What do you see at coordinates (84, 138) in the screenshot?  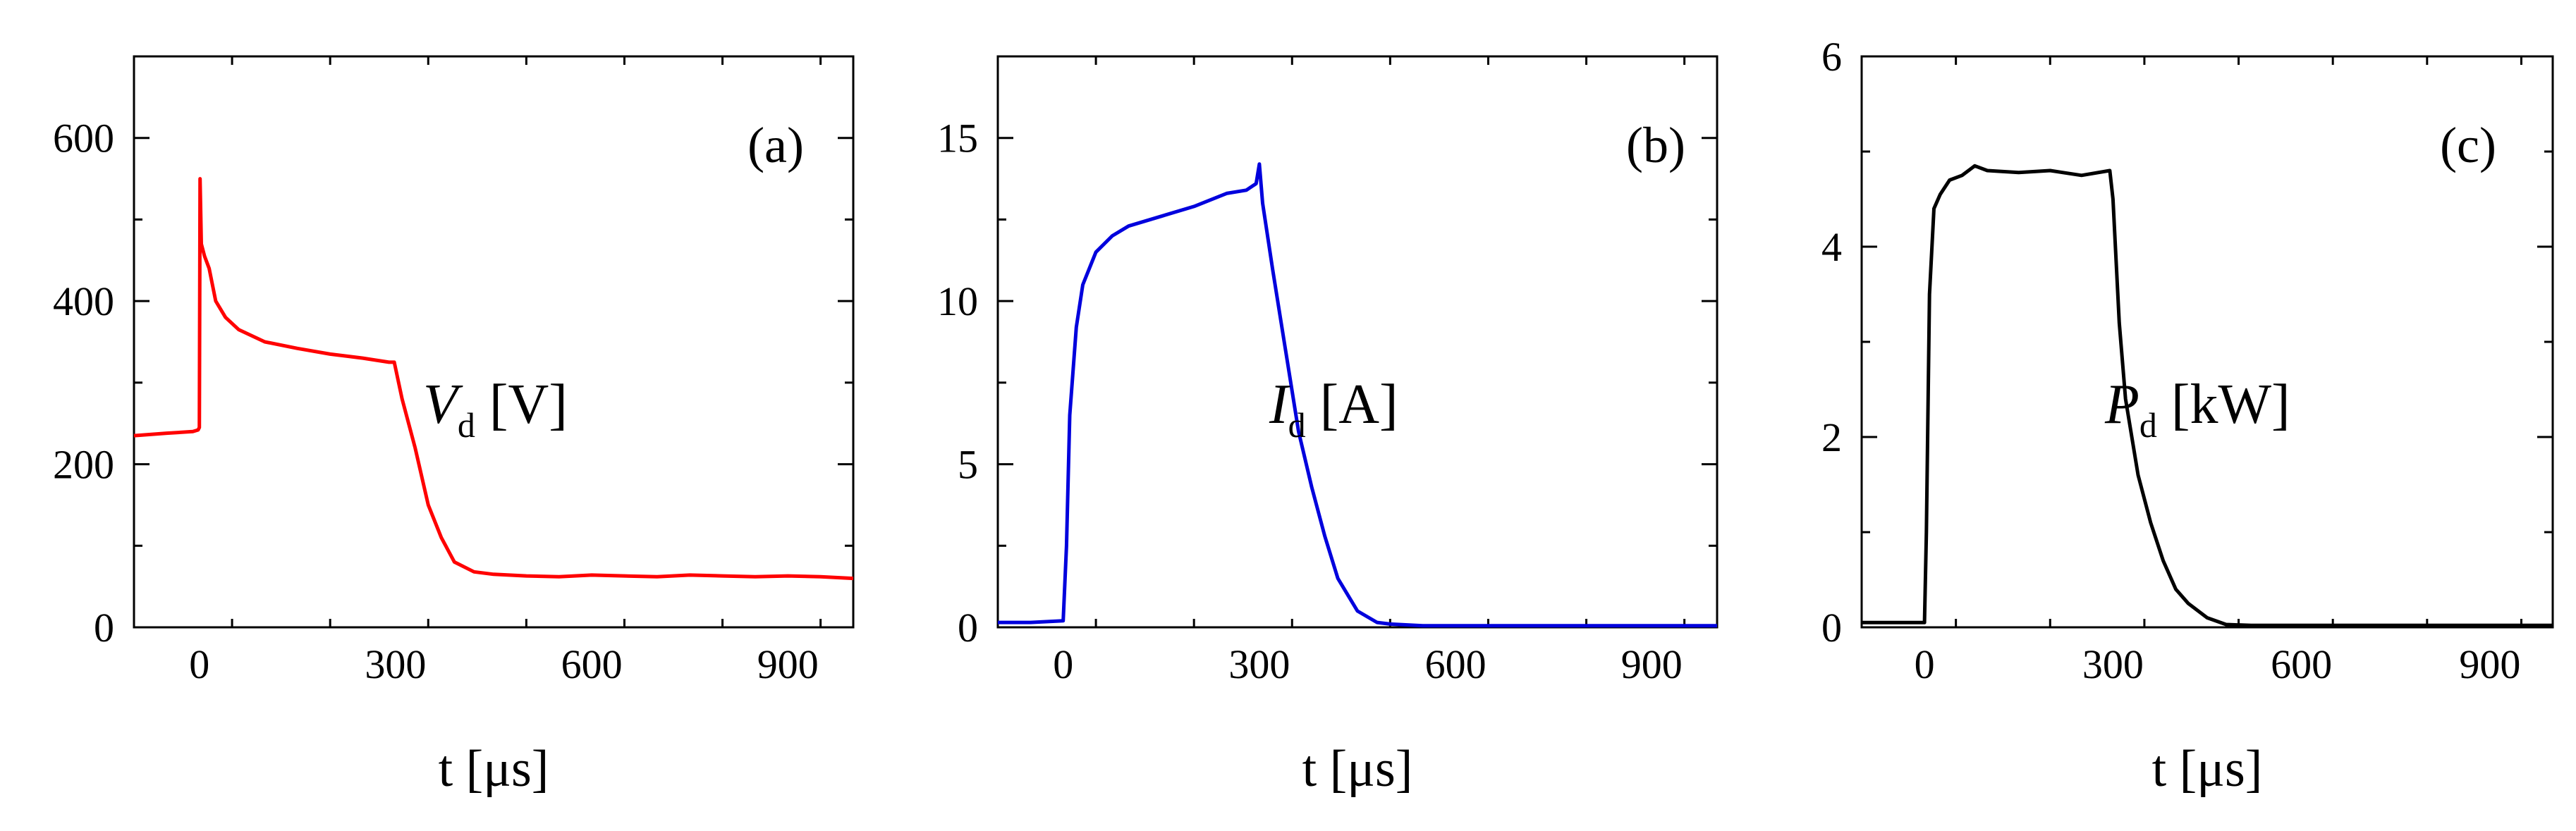 I see `y-tick-label: 600` at bounding box center [84, 138].